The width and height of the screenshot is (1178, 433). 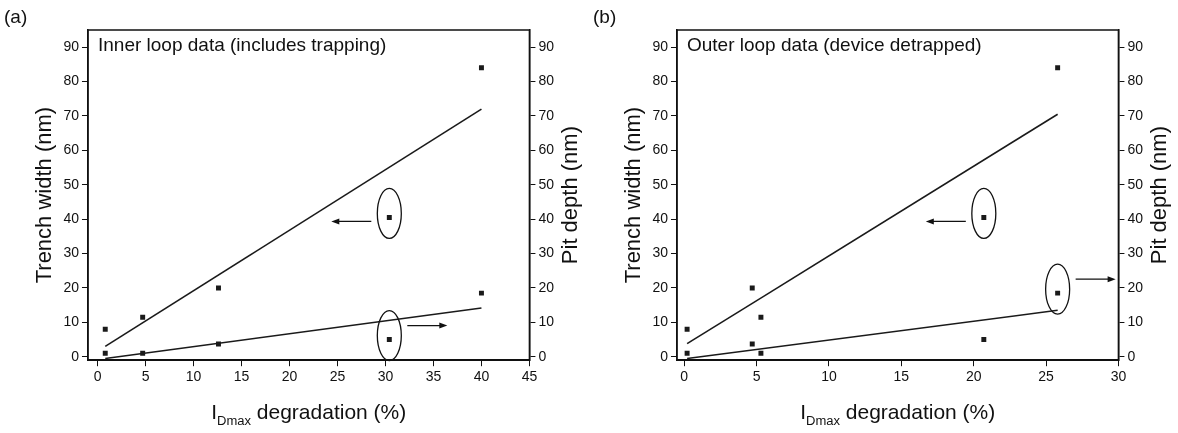 What do you see at coordinates (529, 376) in the screenshot?
I see `x-tick-label: 45` at bounding box center [529, 376].